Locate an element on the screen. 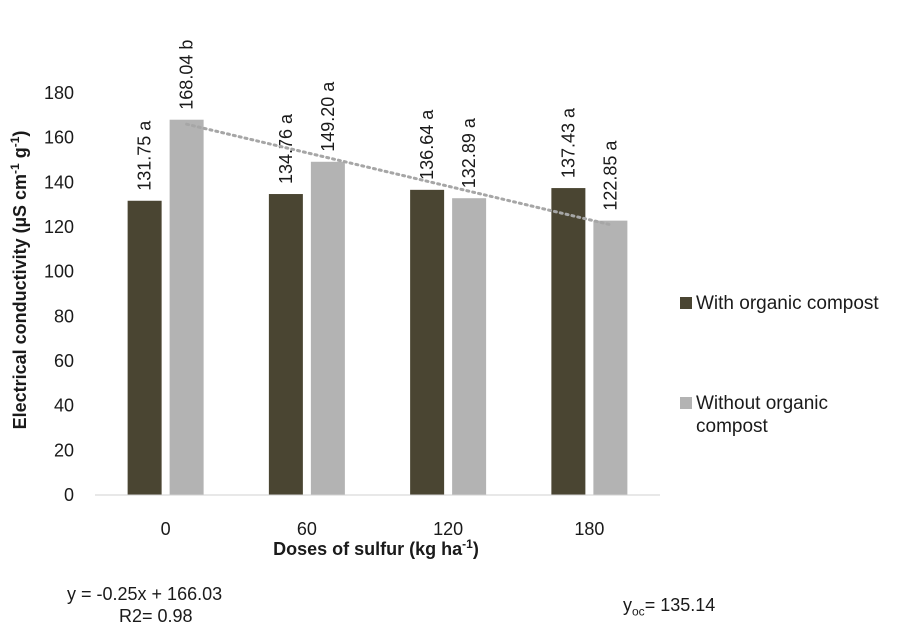  data-label: 168.04 b is located at coordinates (187, 75).